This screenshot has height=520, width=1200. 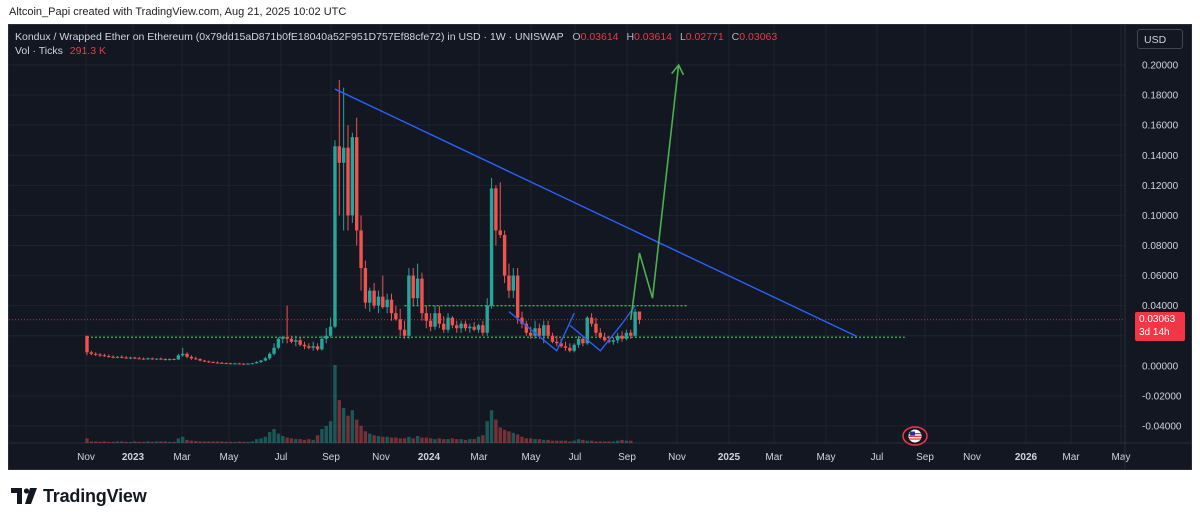 What do you see at coordinates (39, 51) in the screenshot?
I see `volume-label: Vol · Ticks` at bounding box center [39, 51].